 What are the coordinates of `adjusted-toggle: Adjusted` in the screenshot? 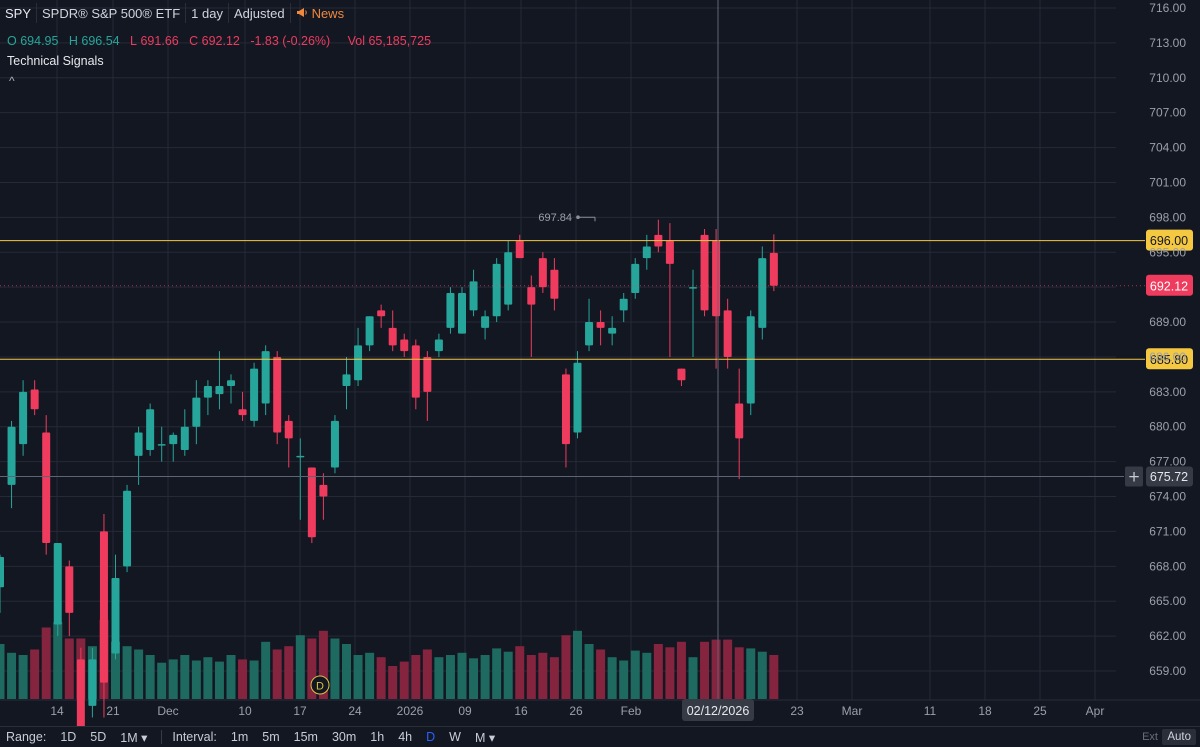 It's located at (260, 13).